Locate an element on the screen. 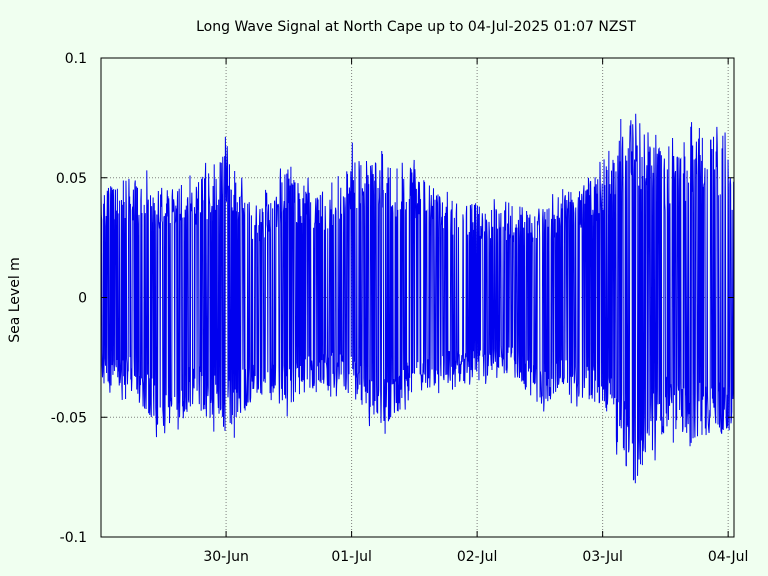  y-tick-label: -0.1 is located at coordinates (73, 538).